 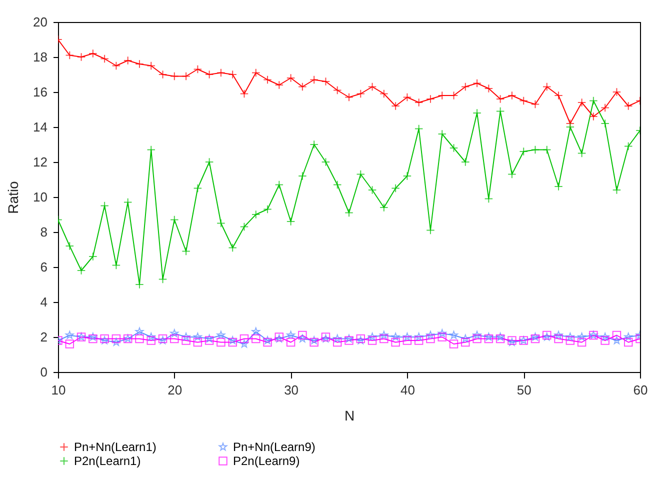 What do you see at coordinates (40, 57) in the screenshot?
I see `y-tick-label: 18` at bounding box center [40, 57].